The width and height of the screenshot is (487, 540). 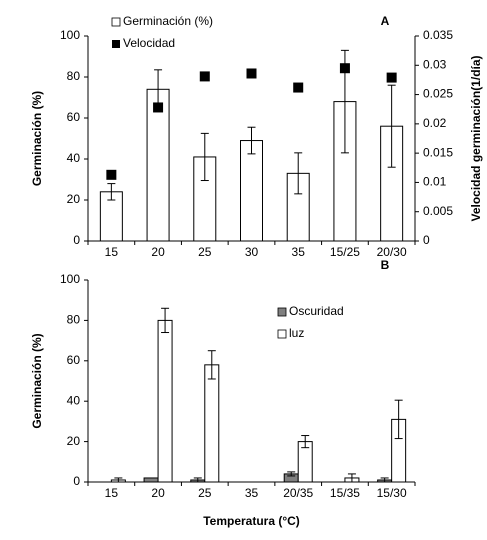 What do you see at coordinates (438, 152) in the screenshot?
I see `y2-tick-label: 0.015` at bounding box center [438, 152].